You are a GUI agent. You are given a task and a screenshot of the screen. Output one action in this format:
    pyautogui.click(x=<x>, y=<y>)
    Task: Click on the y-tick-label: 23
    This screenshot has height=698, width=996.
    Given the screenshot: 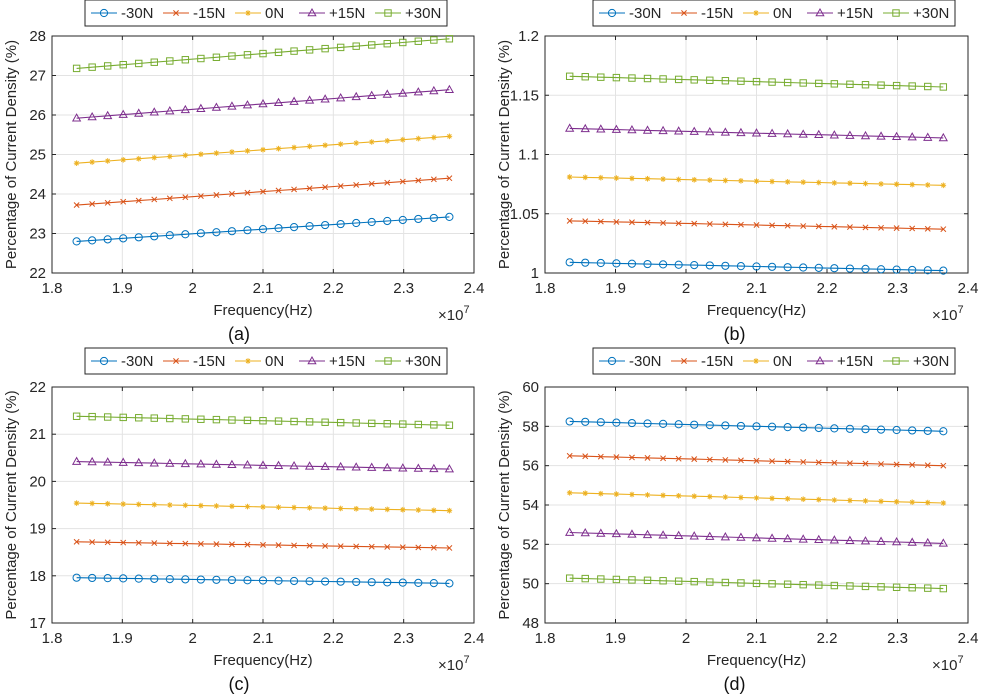 What is the action you would take?
    pyautogui.click(x=37, y=234)
    